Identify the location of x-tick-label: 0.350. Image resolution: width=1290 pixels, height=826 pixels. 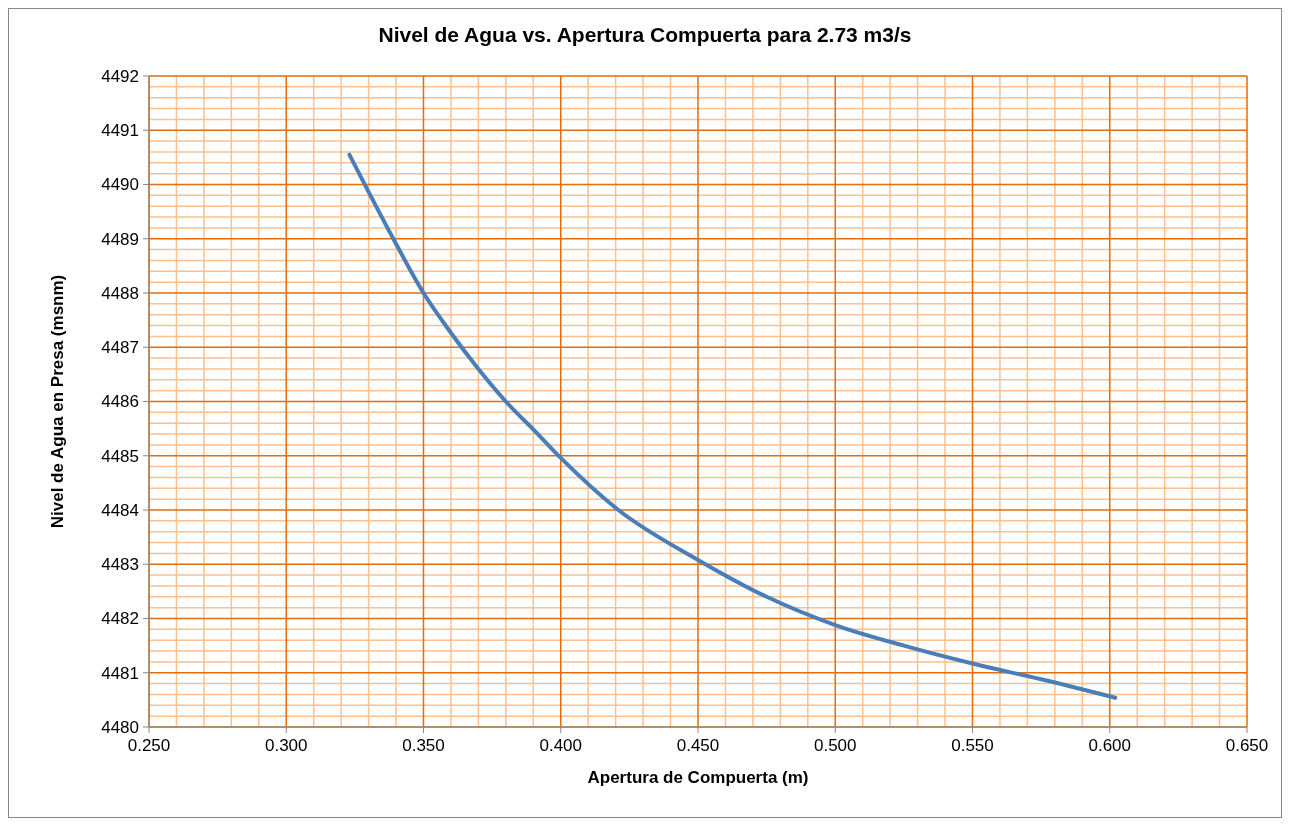
(423, 745).